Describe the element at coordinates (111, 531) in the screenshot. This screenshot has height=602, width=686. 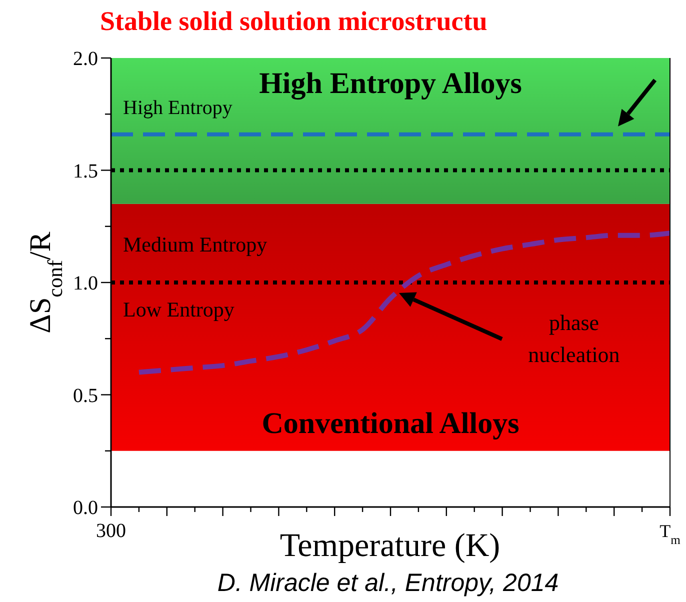
I see `x-tick-label: 300` at that location.